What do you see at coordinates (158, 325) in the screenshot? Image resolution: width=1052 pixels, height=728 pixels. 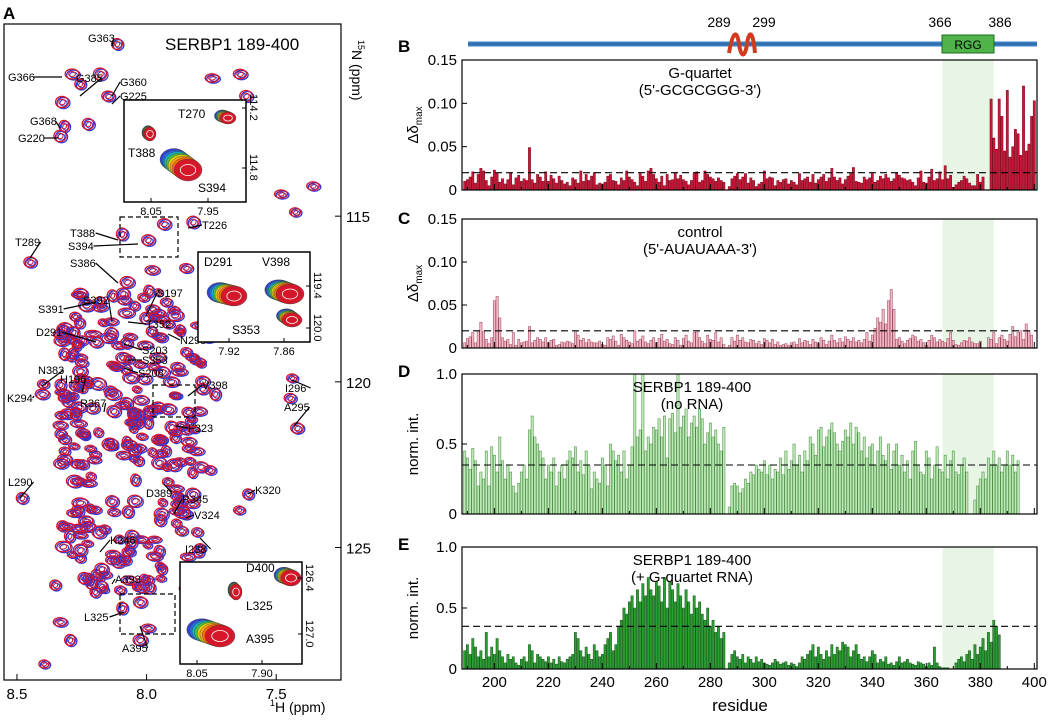 I see `peak-label-t352: T352` at bounding box center [158, 325].